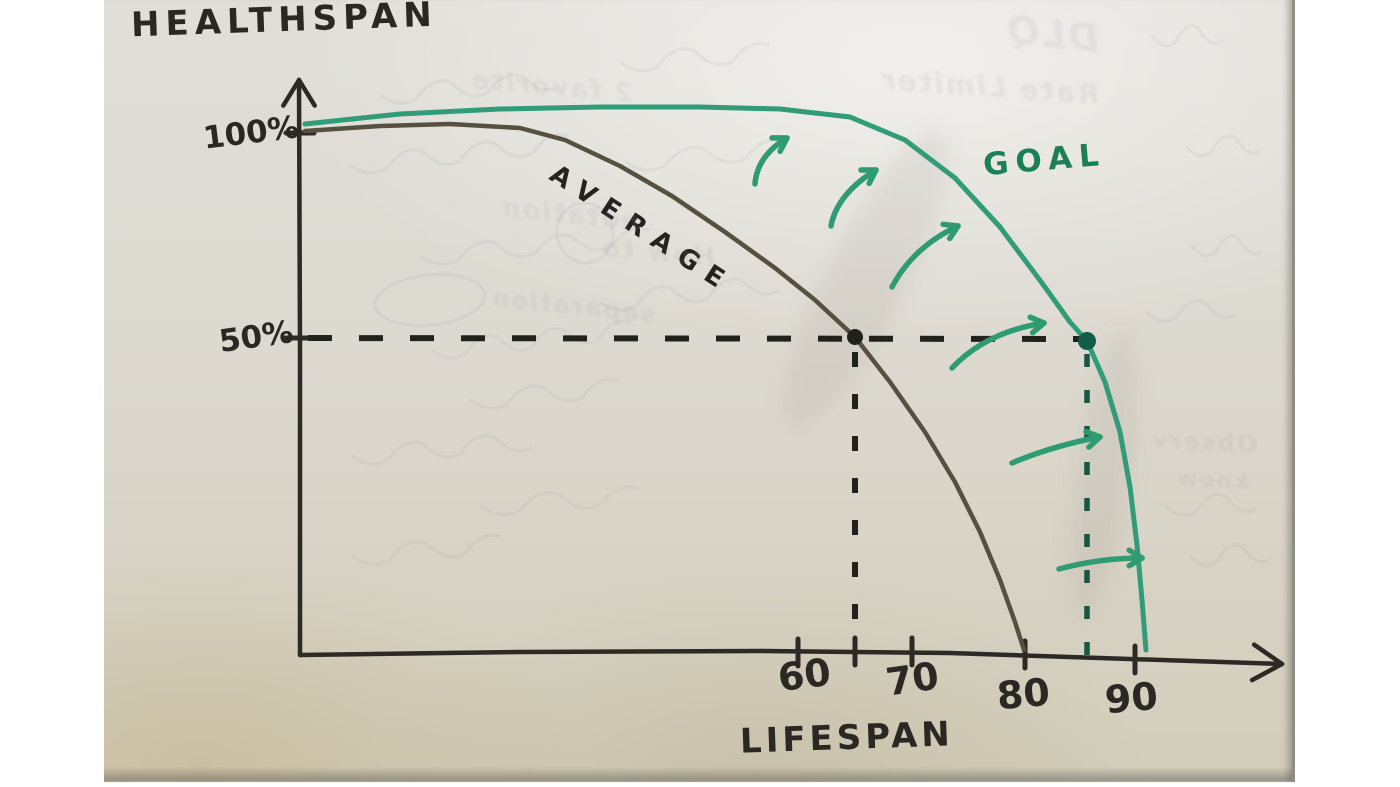 This screenshot has height=787, width=1400. I want to click on x-tick-label-80: 80, so click(1023, 694).